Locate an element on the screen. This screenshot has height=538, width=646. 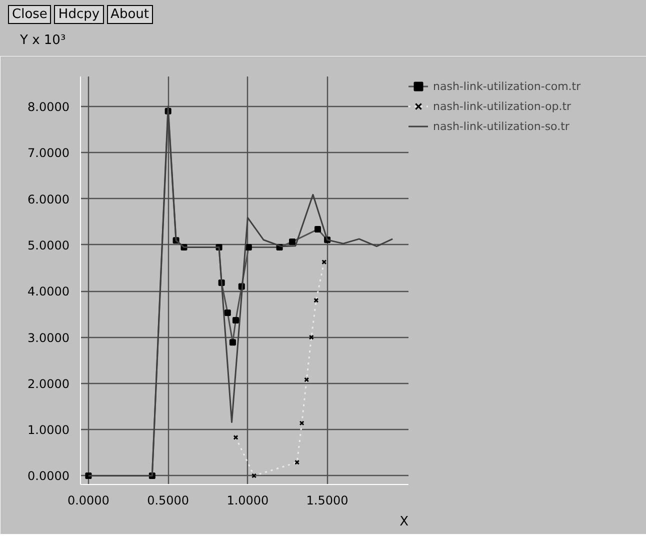
y-tick-label: 7.0000 is located at coordinates (49, 153).